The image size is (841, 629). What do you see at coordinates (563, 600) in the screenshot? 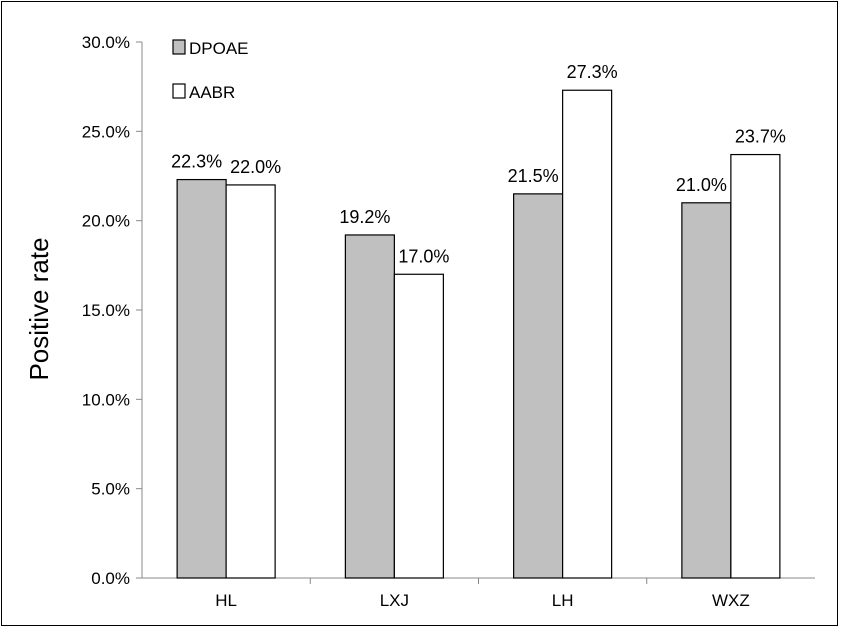
I see `x-tick-label: LH` at bounding box center [563, 600].